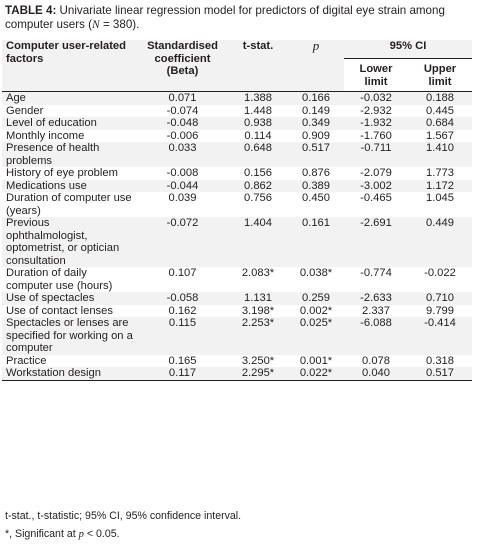 This screenshot has height=549, width=477. Describe the element at coordinates (316, 336) in the screenshot. I see `p-value-cell: 0.025*` at that location.